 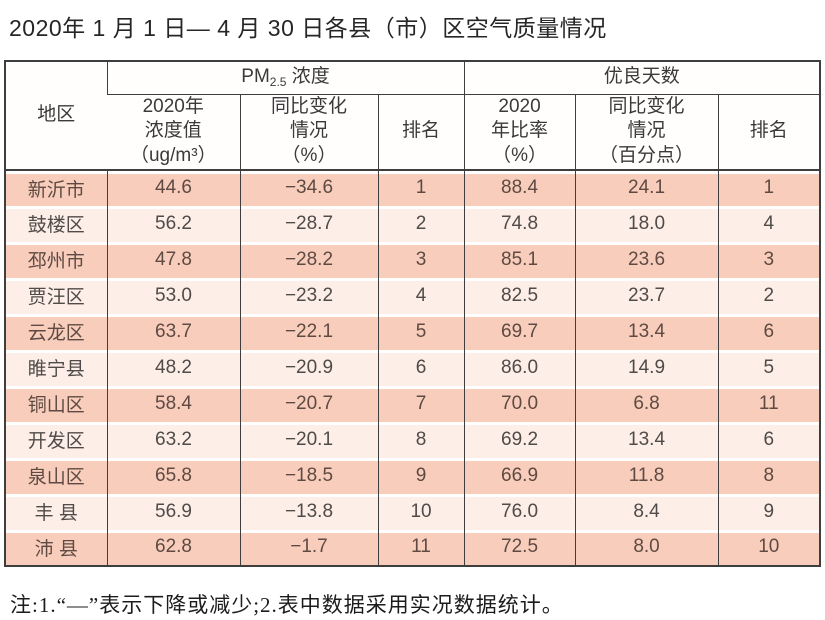 I want to click on cell-region: 邳州市, so click(x=56, y=259).